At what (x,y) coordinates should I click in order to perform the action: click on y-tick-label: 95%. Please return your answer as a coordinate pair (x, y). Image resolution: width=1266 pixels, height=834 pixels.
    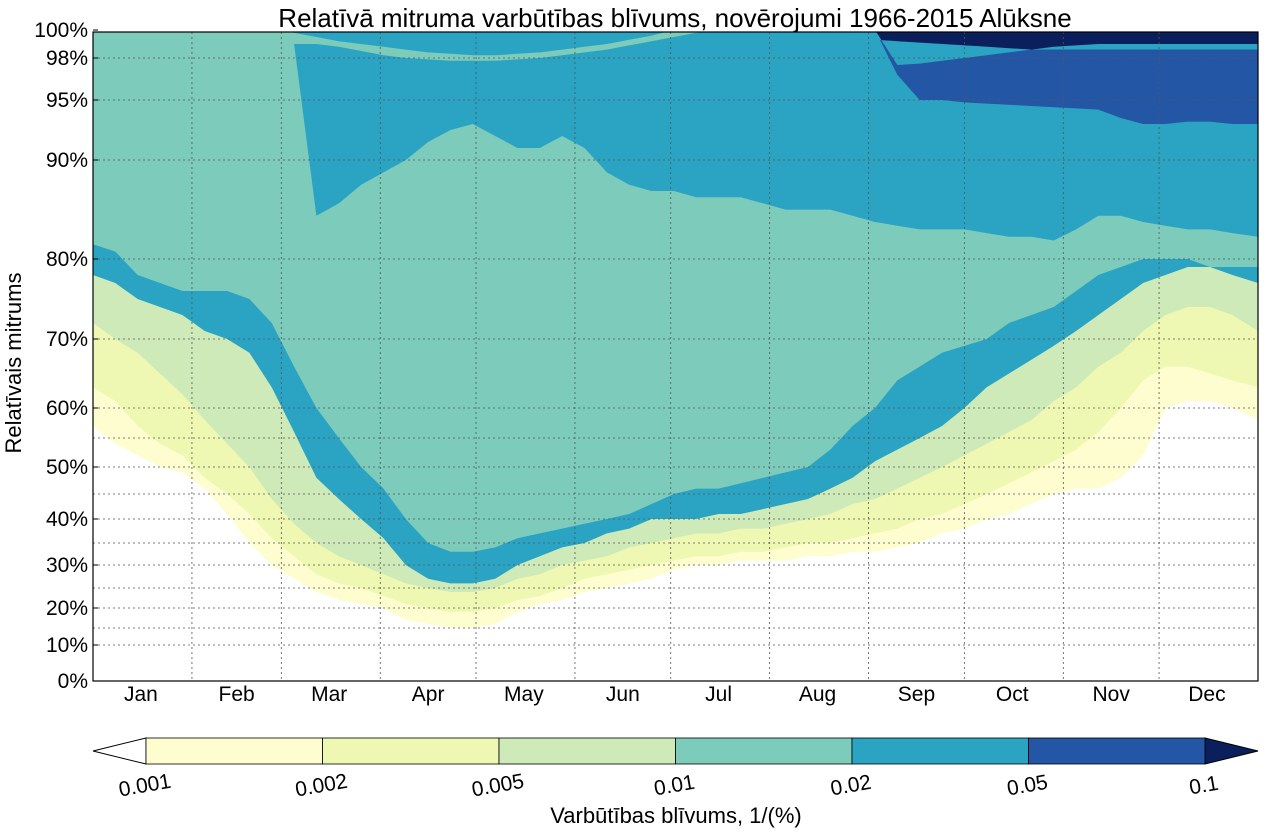
    Looking at the image, I should click on (67, 100).